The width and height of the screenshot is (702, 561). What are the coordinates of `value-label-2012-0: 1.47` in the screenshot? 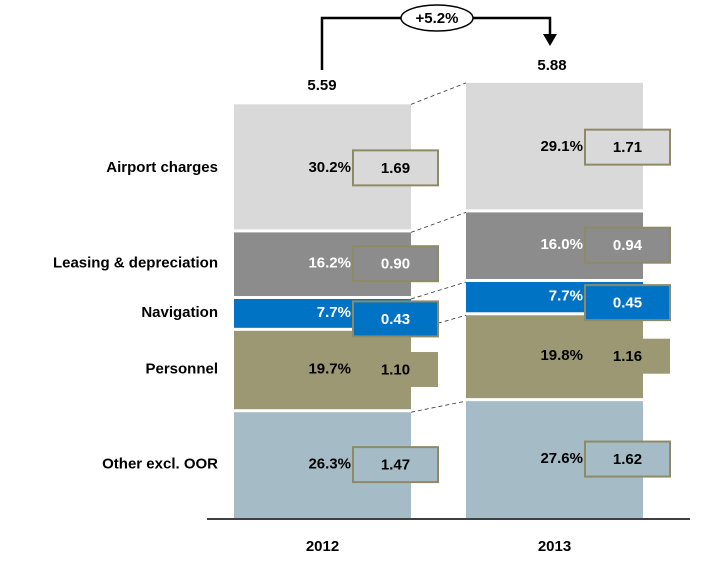 It's located at (395, 465).